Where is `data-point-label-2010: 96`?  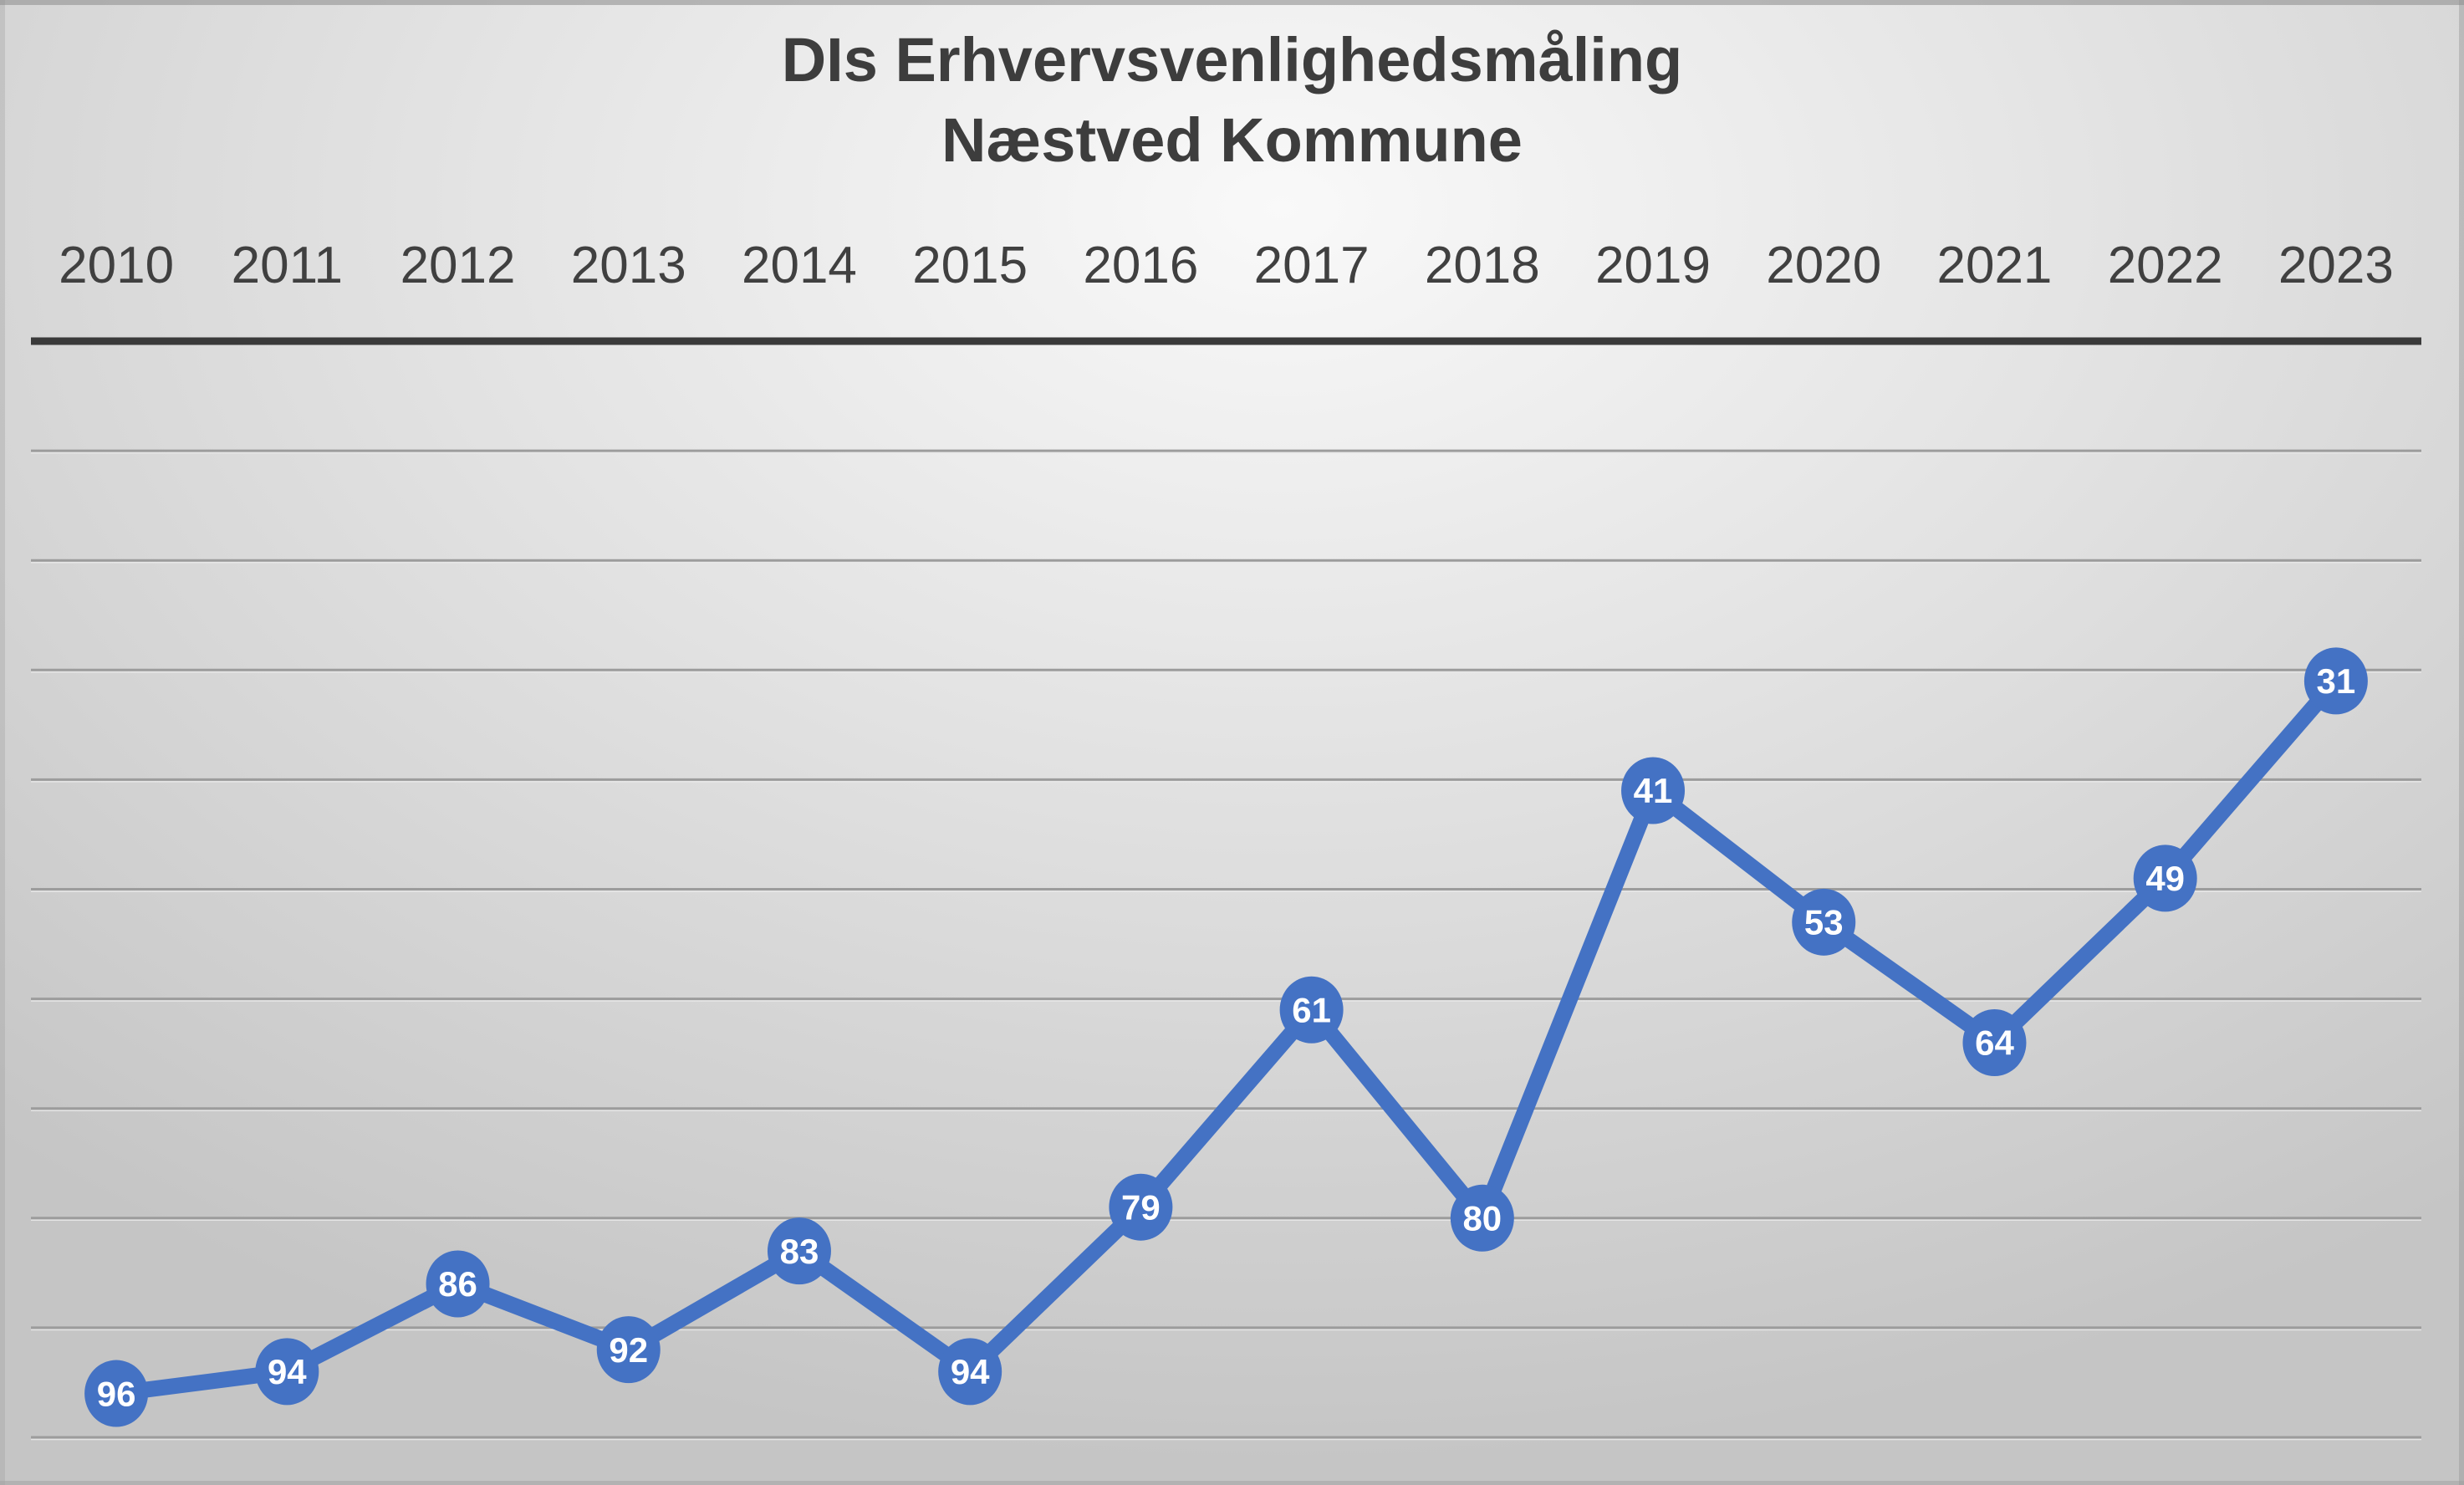 data-point-label-2010: 96 is located at coordinates (116, 1393).